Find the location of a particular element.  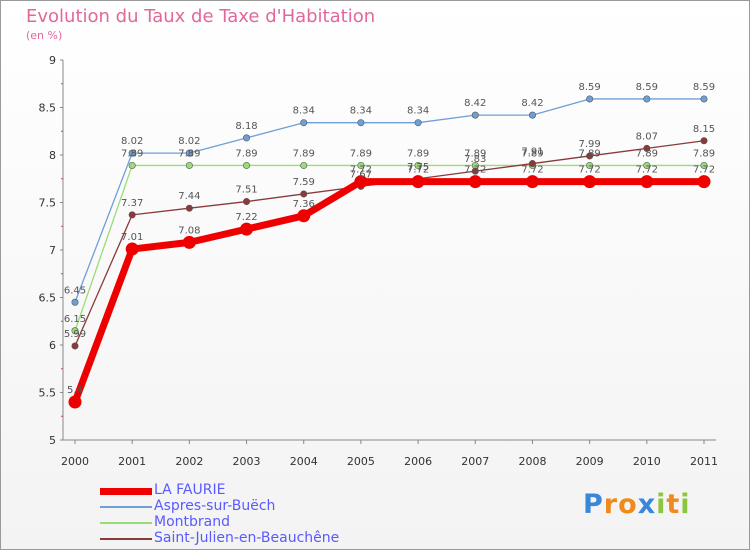

data-label: 7.75 is located at coordinates (418, 167).